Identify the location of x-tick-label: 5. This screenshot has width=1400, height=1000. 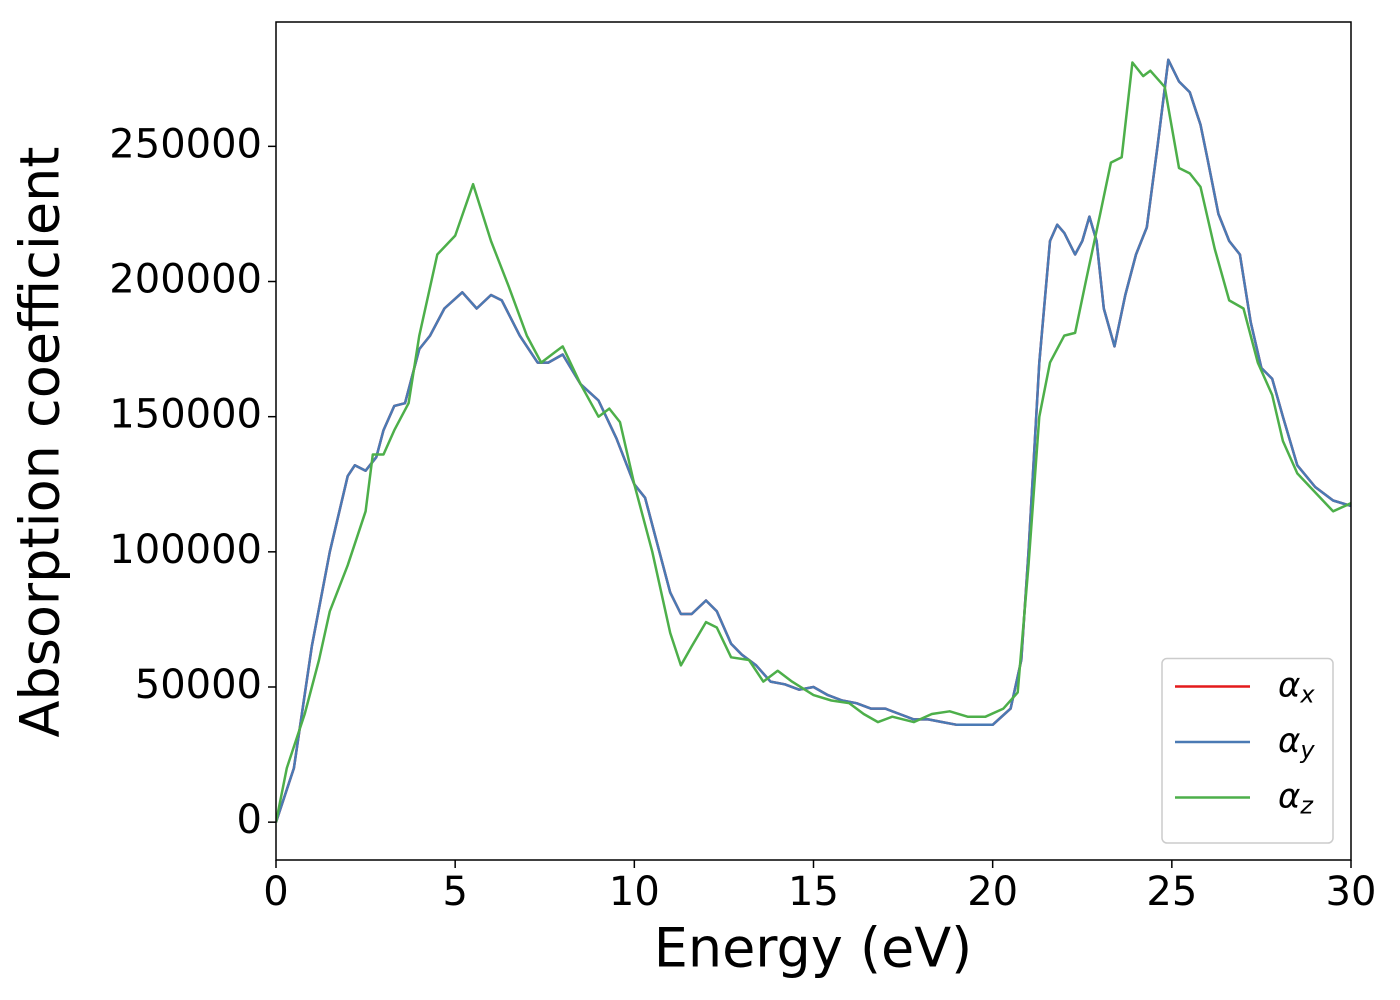
(454, 892).